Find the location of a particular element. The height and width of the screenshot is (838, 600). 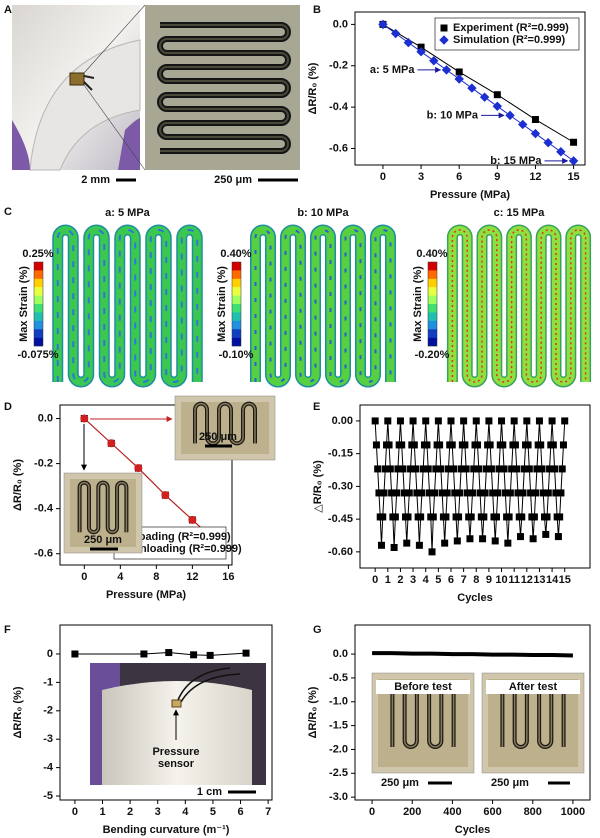

legend-marker is located at coordinates (444, 28).